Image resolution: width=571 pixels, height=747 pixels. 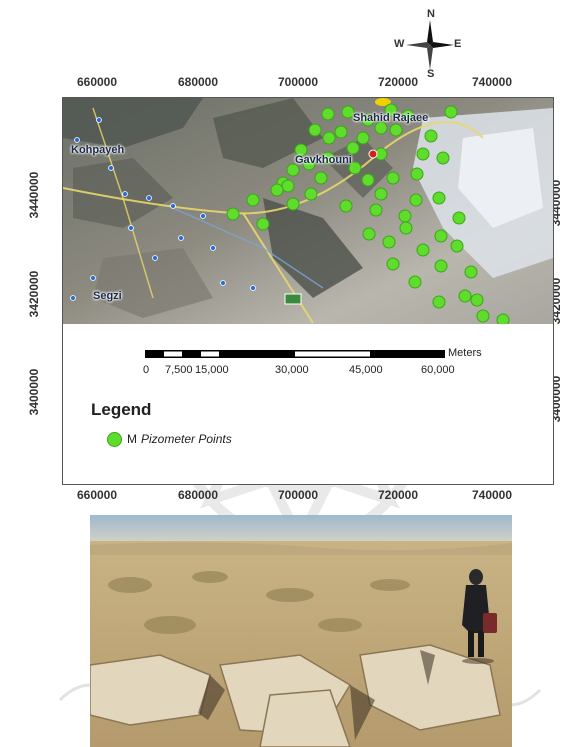 I want to click on compass-e-label: E, so click(x=458, y=44).